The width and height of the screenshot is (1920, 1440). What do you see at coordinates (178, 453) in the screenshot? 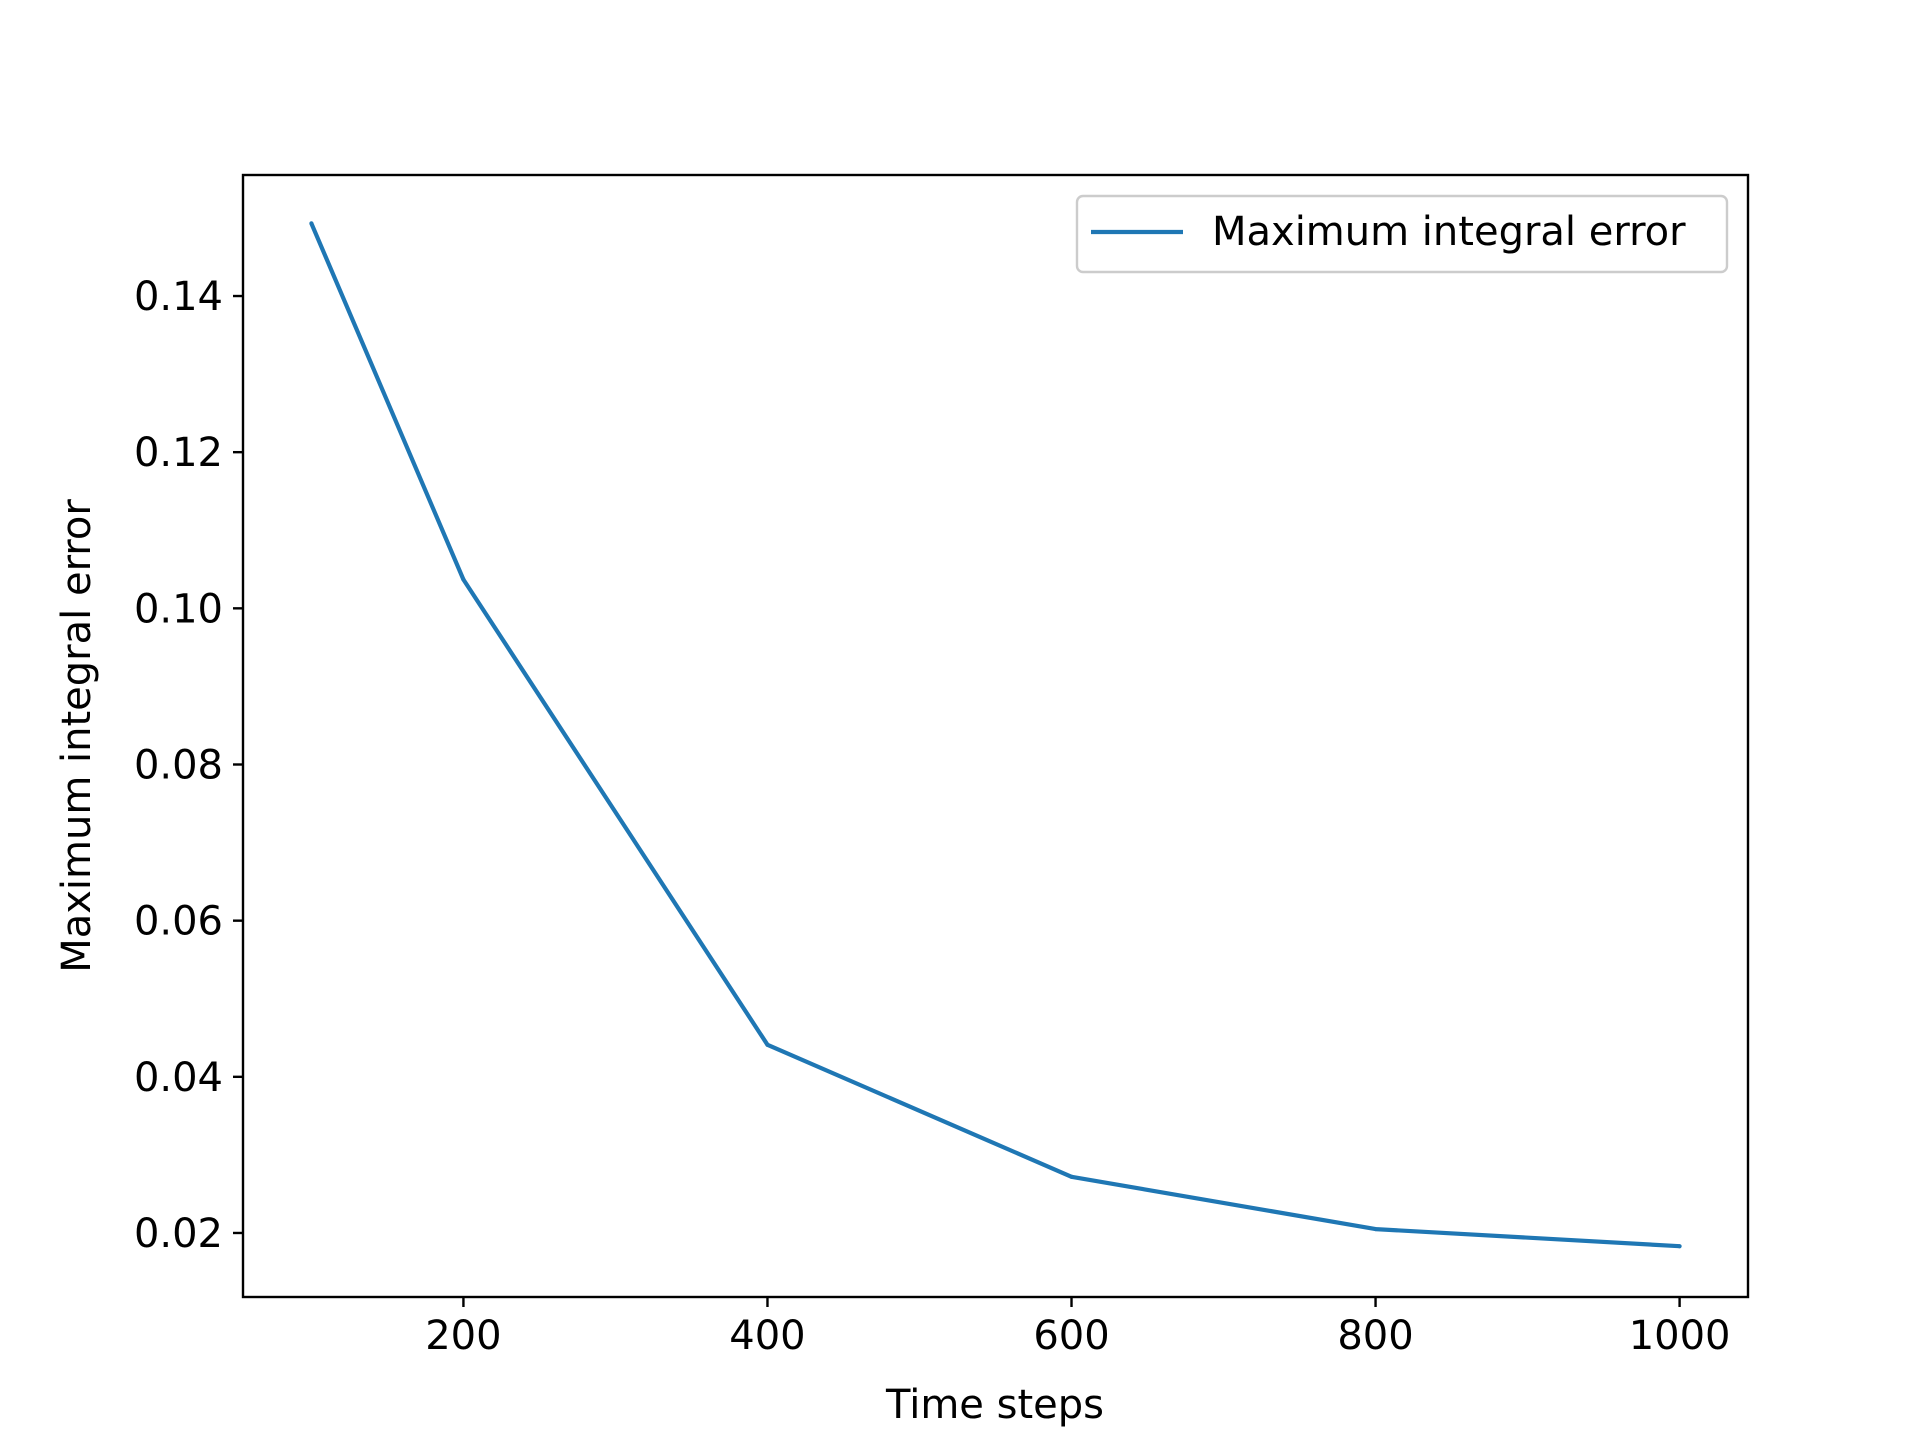
I see `y-tick-label: 0.12` at bounding box center [178, 453].